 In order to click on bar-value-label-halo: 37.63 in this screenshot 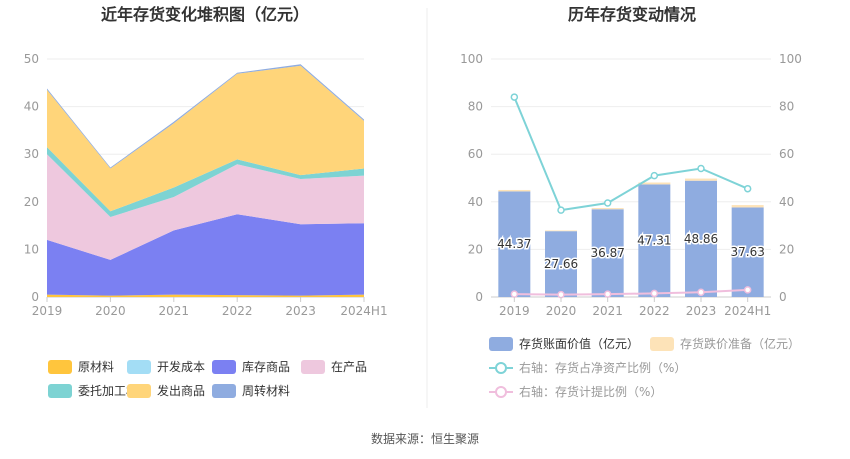, I will do `click(747, 252)`.